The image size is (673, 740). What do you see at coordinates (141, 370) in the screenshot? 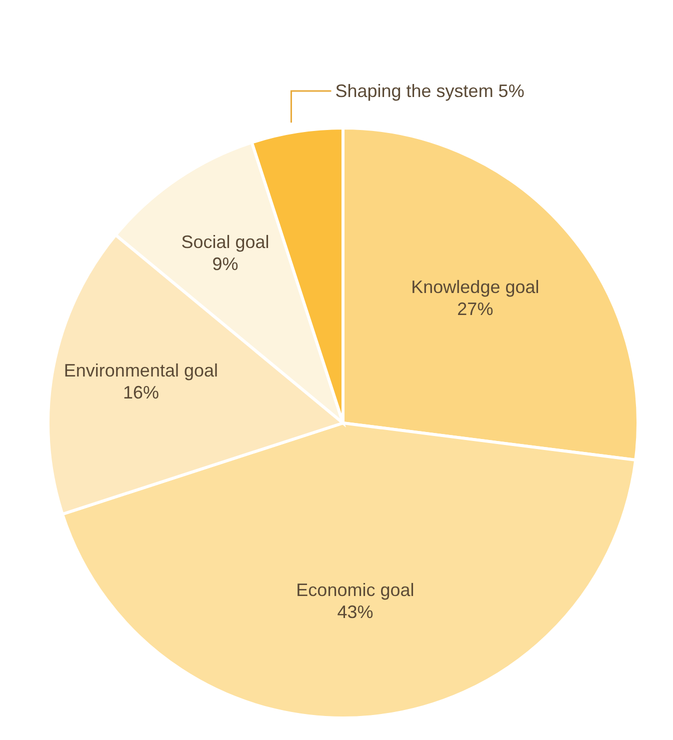
I see `slice-label: Environmental goal` at bounding box center [141, 370].